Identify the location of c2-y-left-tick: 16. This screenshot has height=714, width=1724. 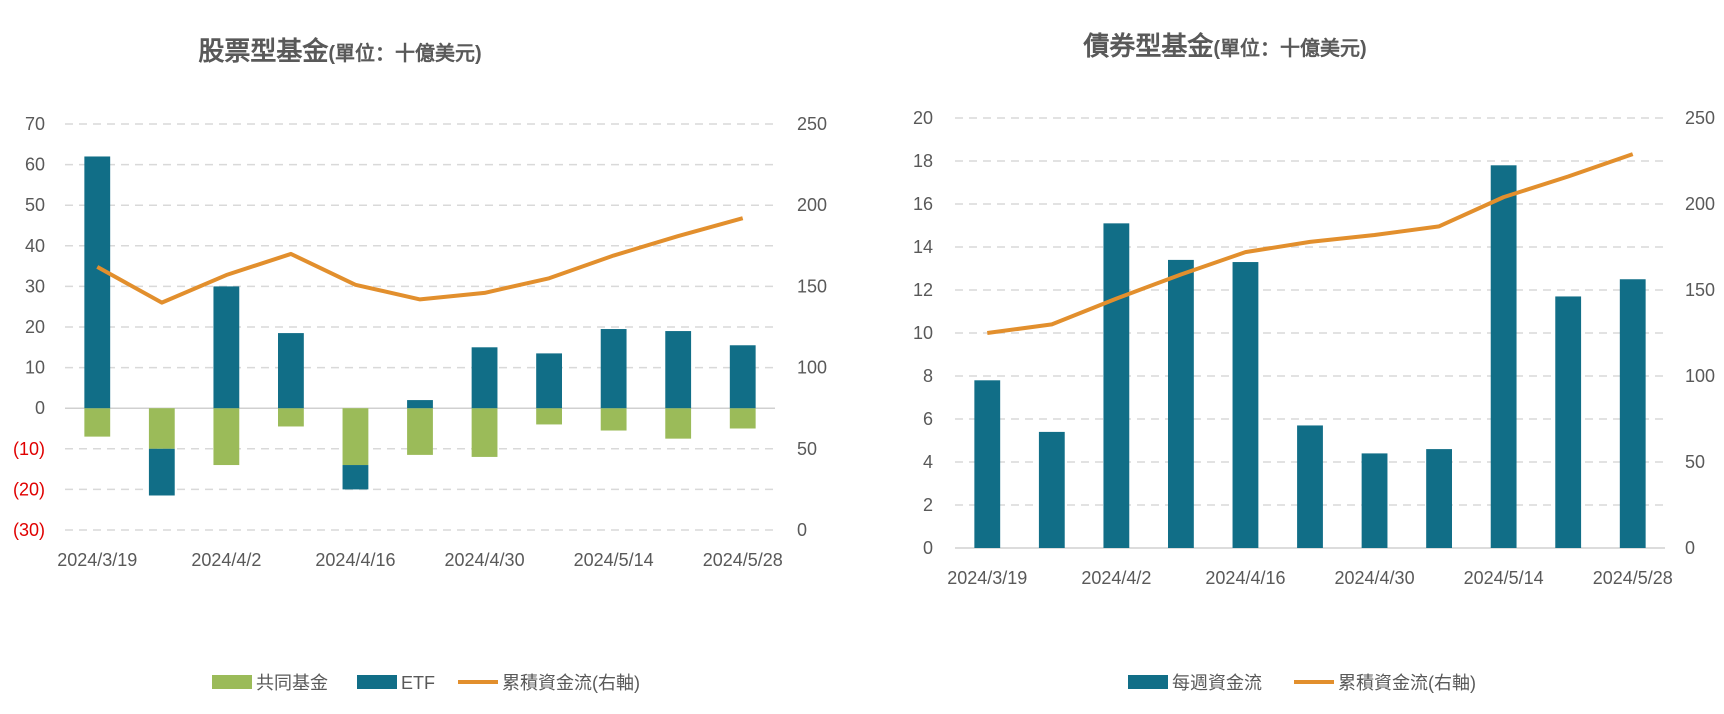
(923, 204).